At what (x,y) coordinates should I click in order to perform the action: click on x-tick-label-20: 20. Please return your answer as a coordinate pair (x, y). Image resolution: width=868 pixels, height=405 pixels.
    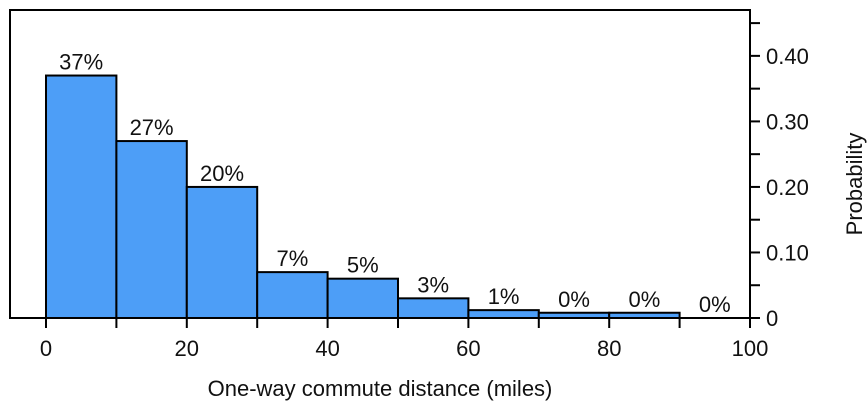
    Looking at the image, I should click on (187, 348).